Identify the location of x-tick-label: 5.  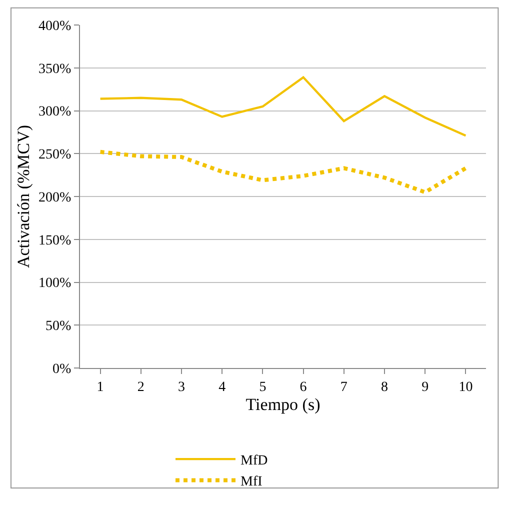
(262, 387).